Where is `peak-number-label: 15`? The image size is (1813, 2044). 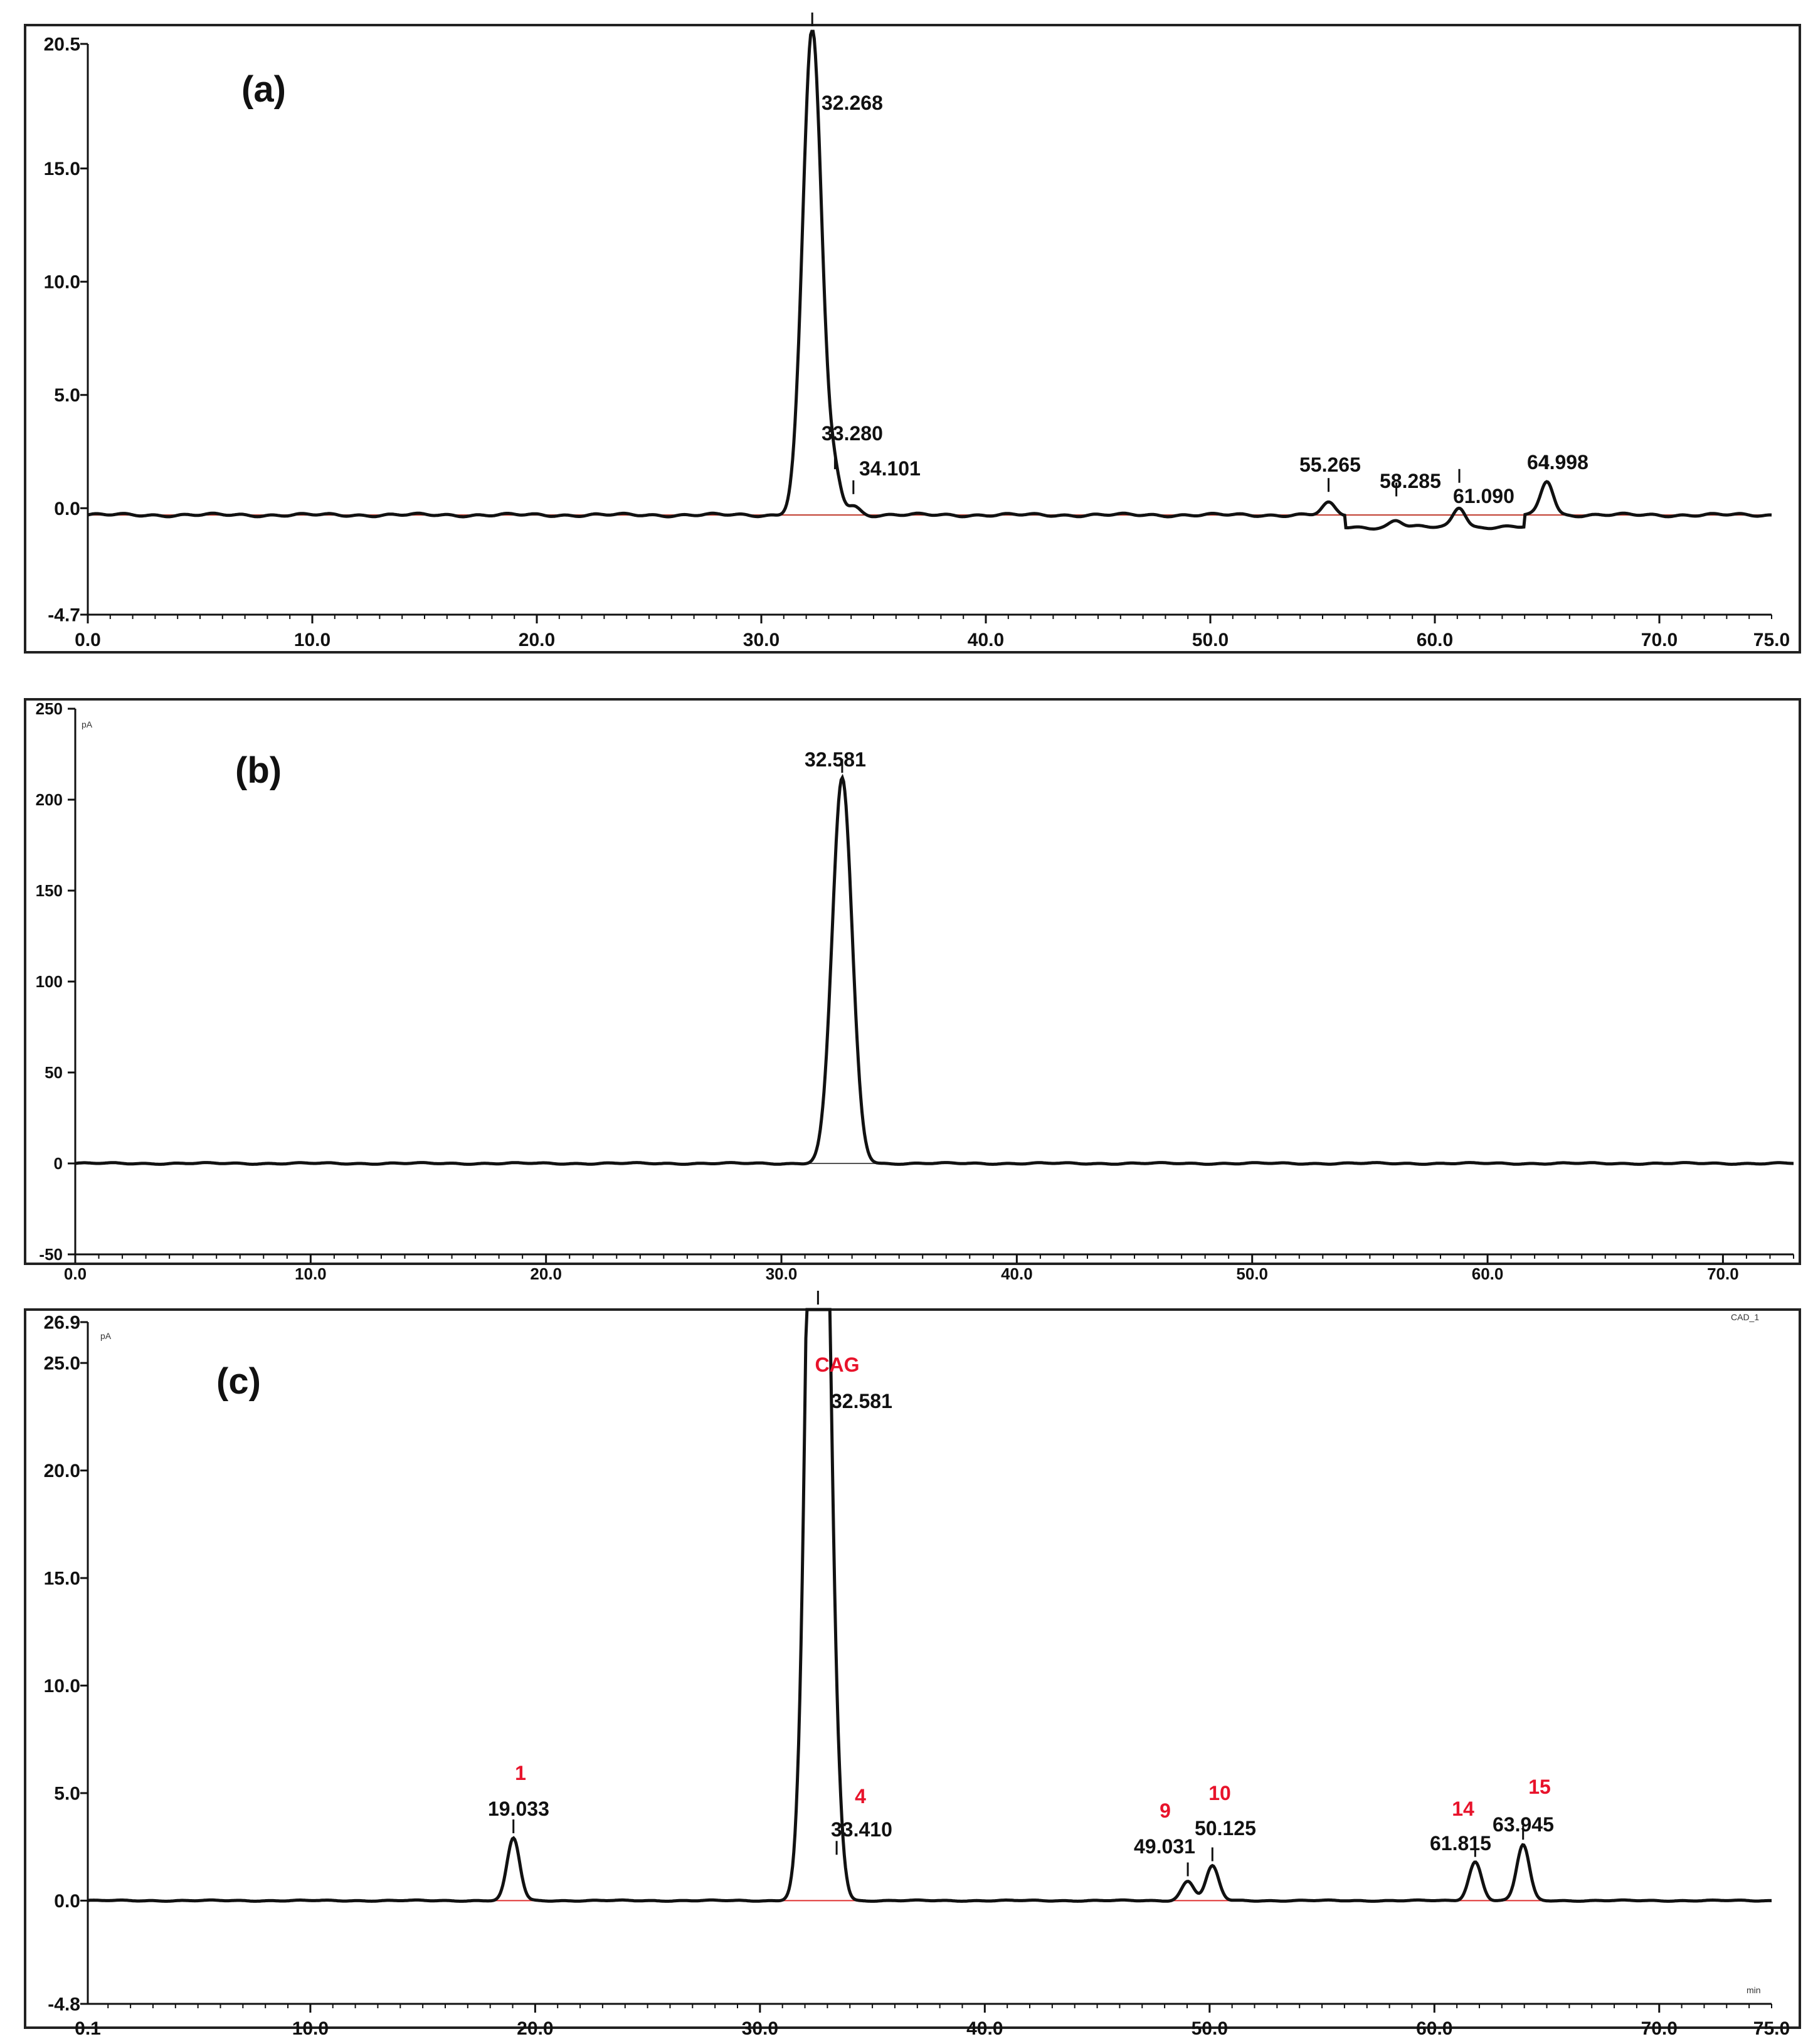 peak-number-label: 15 is located at coordinates (1539, 1787).